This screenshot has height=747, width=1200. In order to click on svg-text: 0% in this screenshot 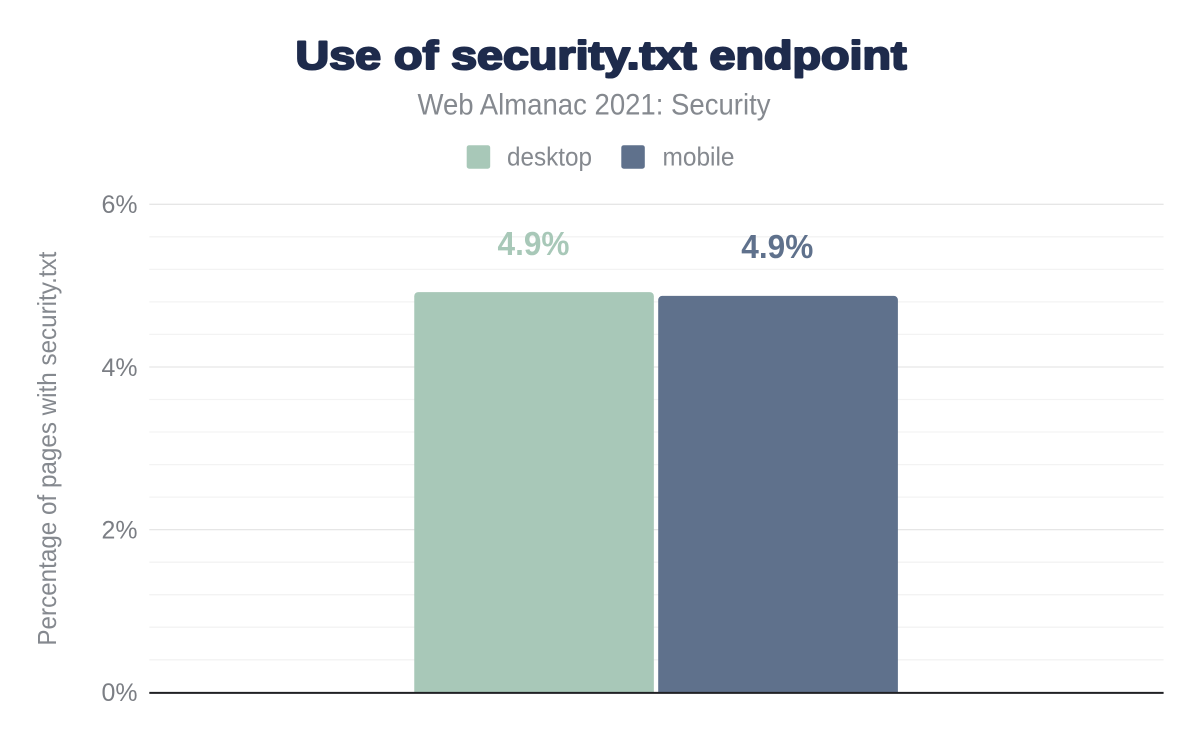, I will do `click(120, 693)`.